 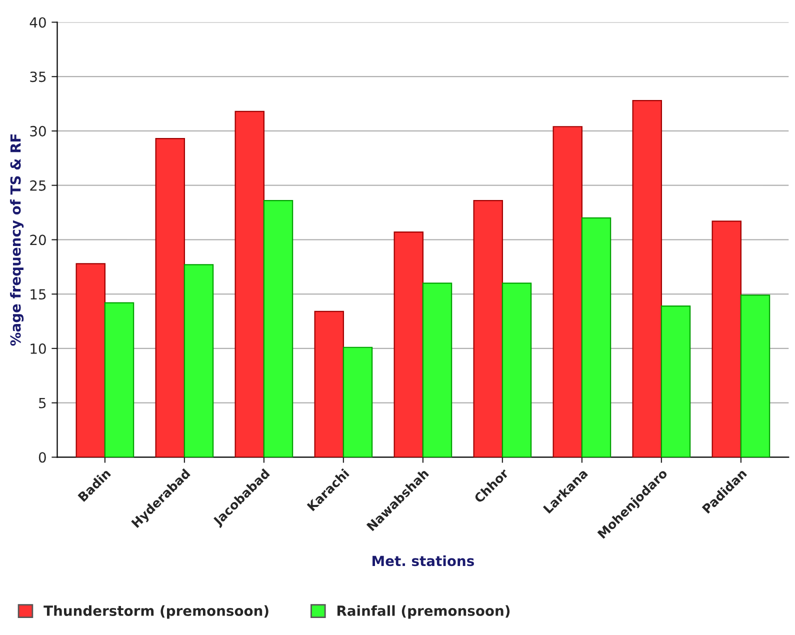 I want to click on y-tick-label: 40, so click(x=38, y=22).